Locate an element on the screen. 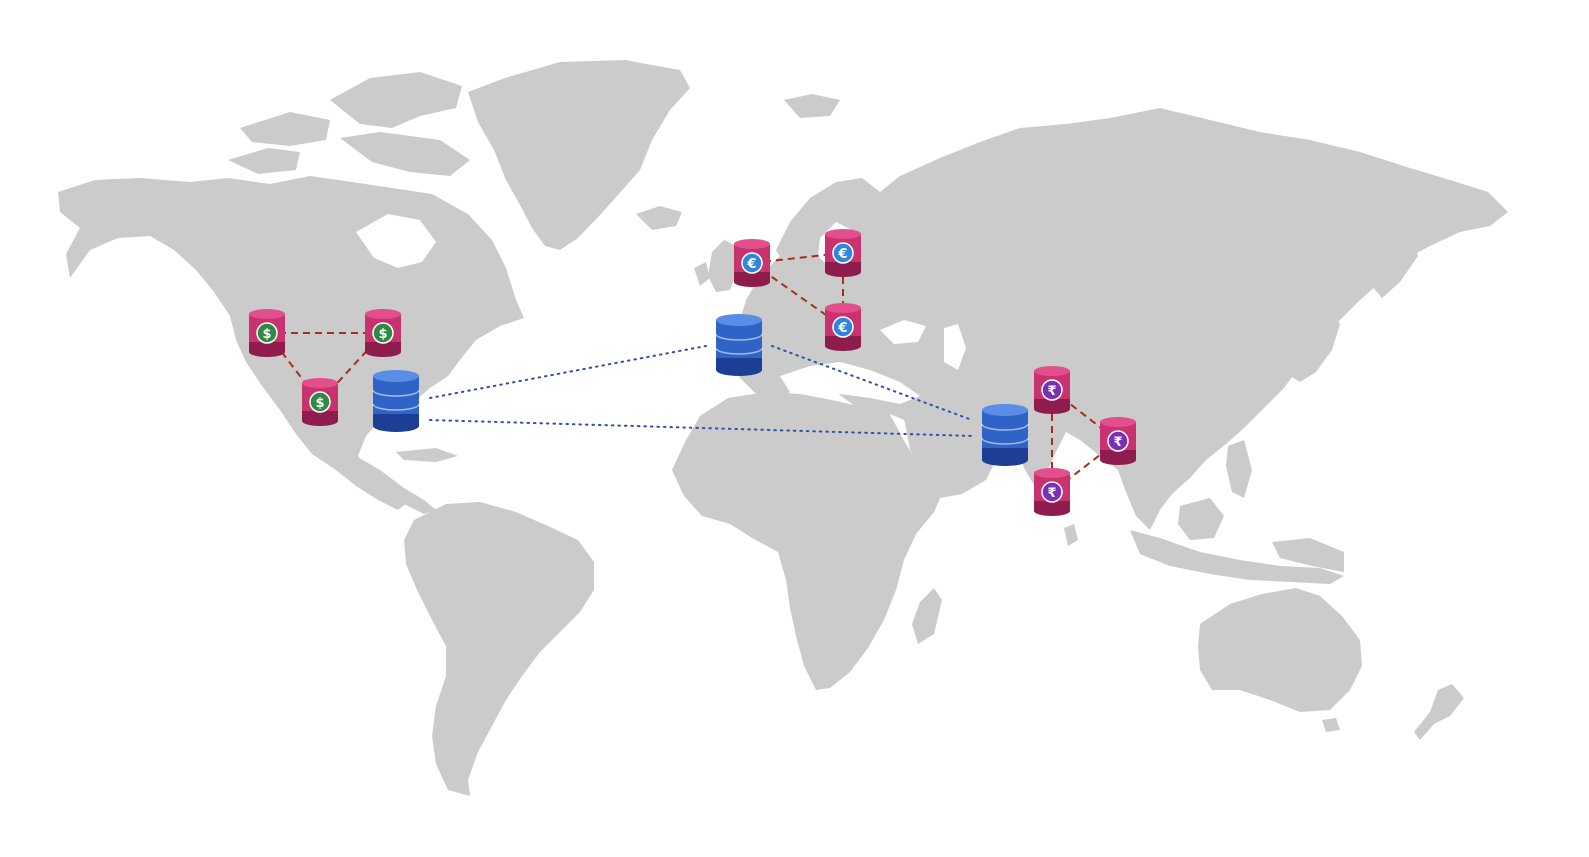 Image resolution: width=1589 pixels, height=857 pixels. regional-database-eu-2: € is located at coordinates (843, 253).